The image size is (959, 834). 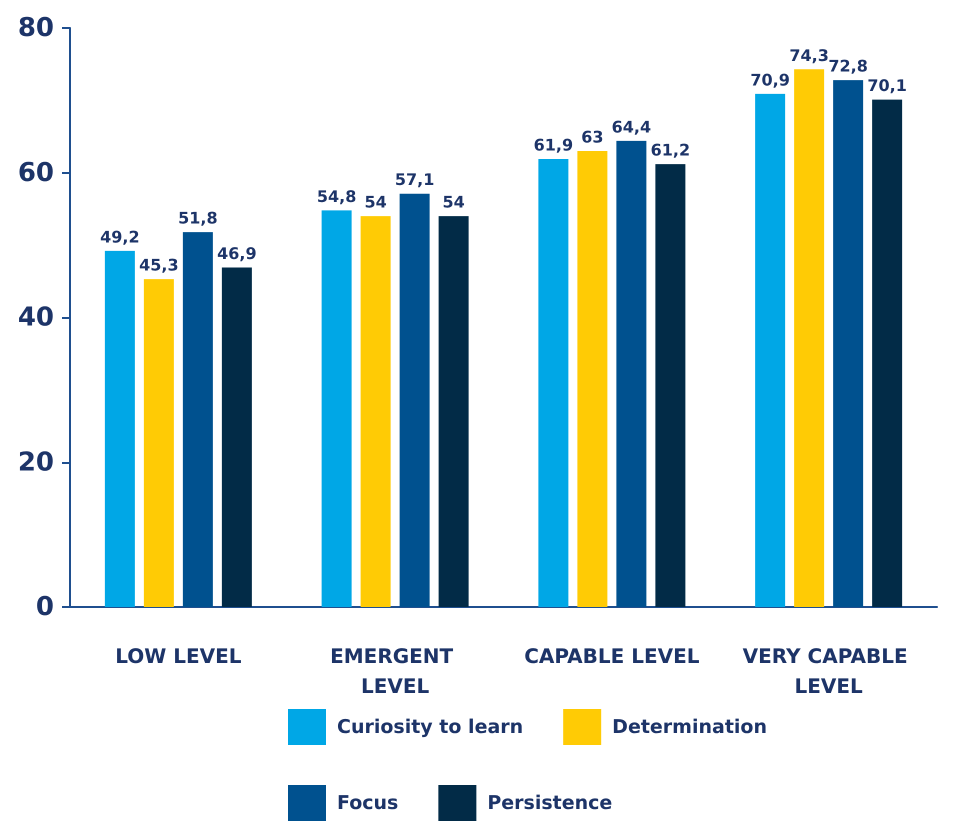 I want to click on y-tick-label: 80, so click(x=36, y=28).